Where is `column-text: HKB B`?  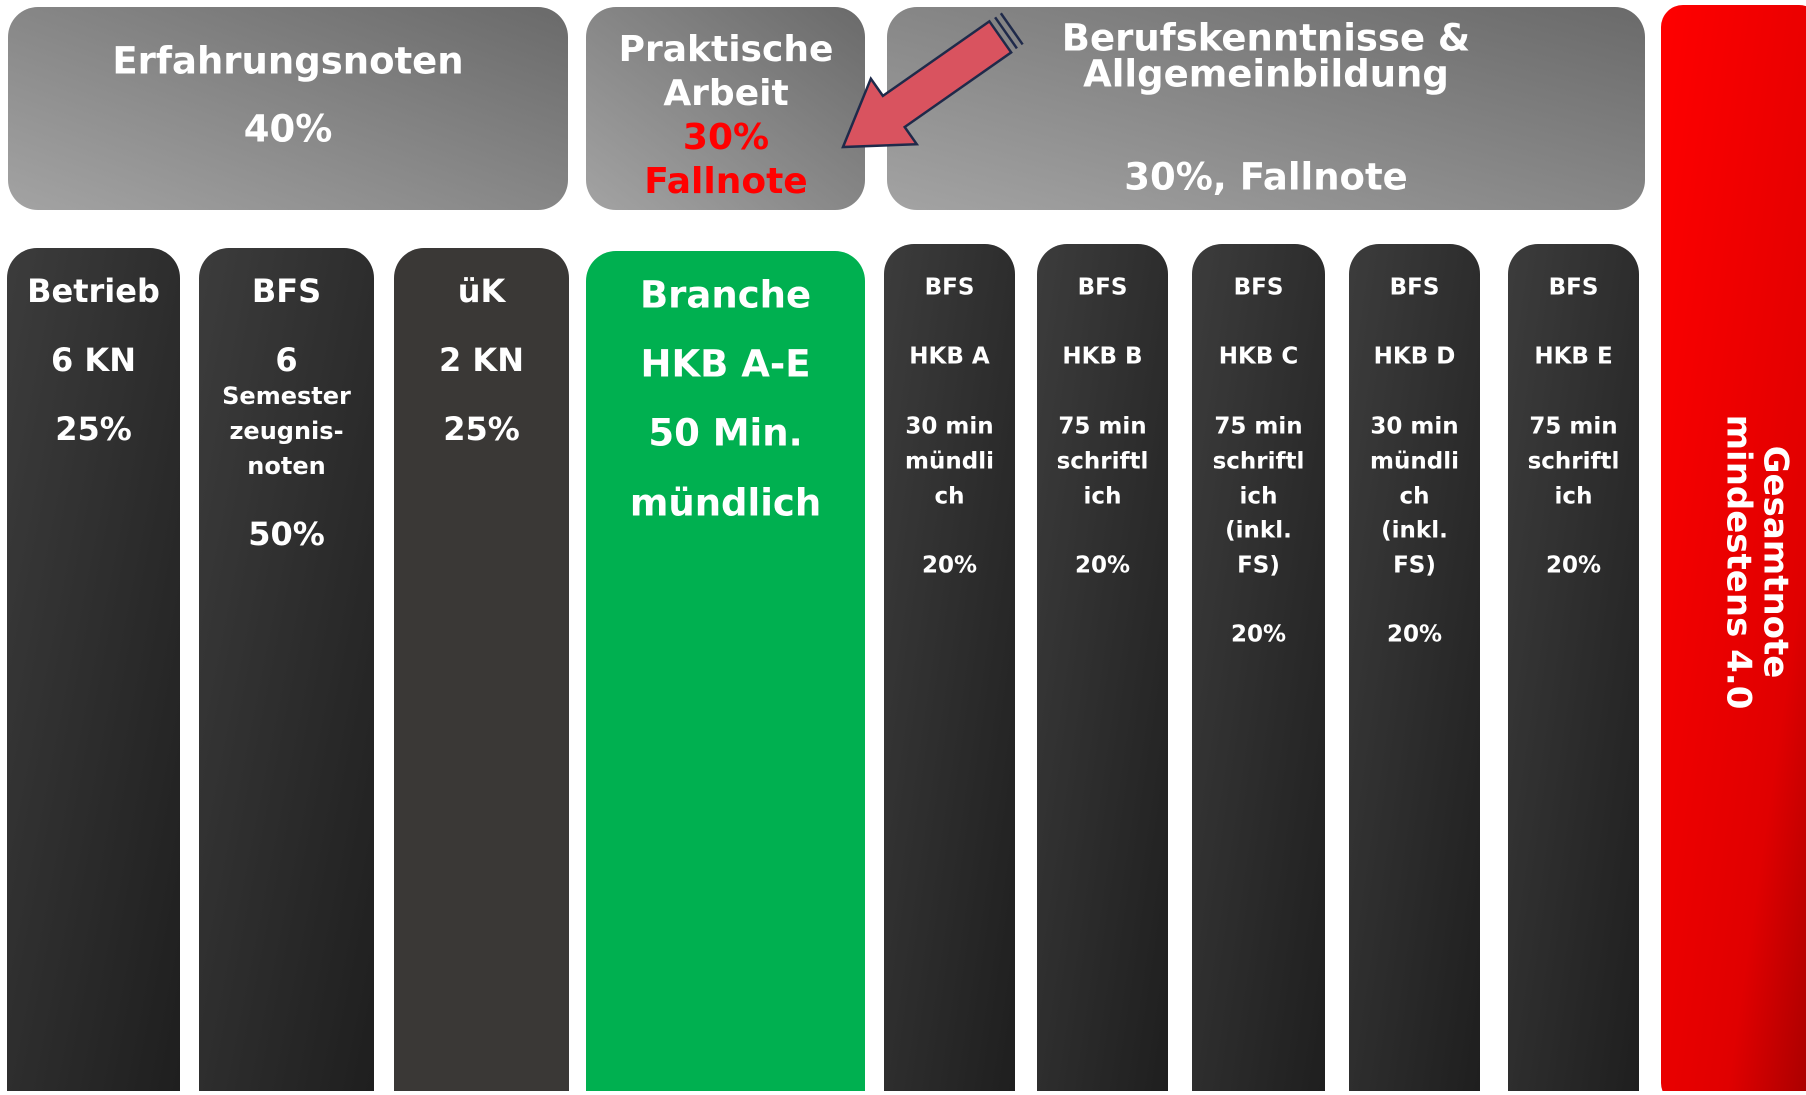 column-text: HKB B is located at coordinates (1102, 357).